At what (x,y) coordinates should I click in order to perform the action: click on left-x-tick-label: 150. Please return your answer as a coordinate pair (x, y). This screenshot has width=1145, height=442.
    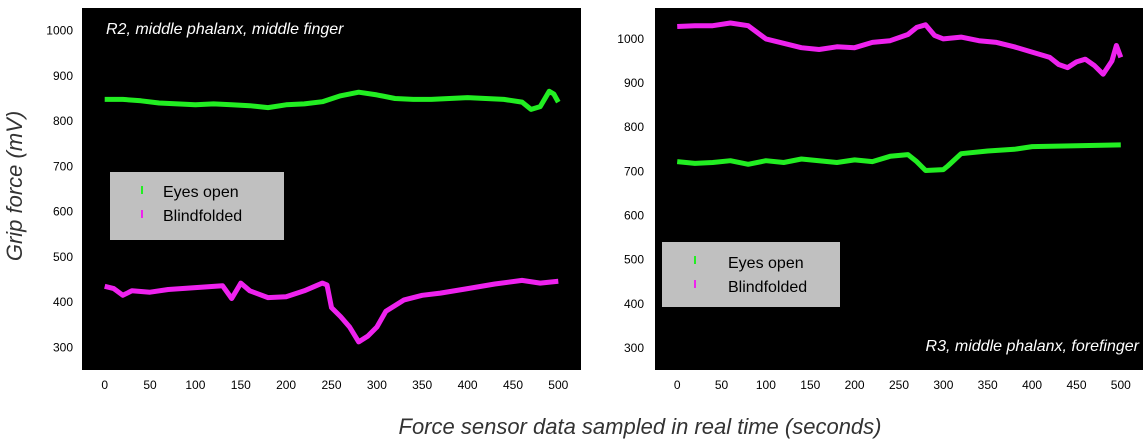
    Looking at the image, I should click on (241, 385).